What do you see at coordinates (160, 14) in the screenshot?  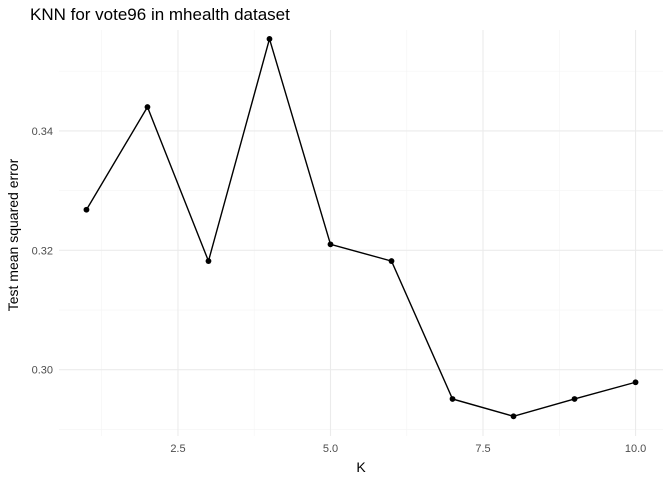 I see `chart-title: KNN for vote96 in mhealth dataset` at bounding box center [160, 14].